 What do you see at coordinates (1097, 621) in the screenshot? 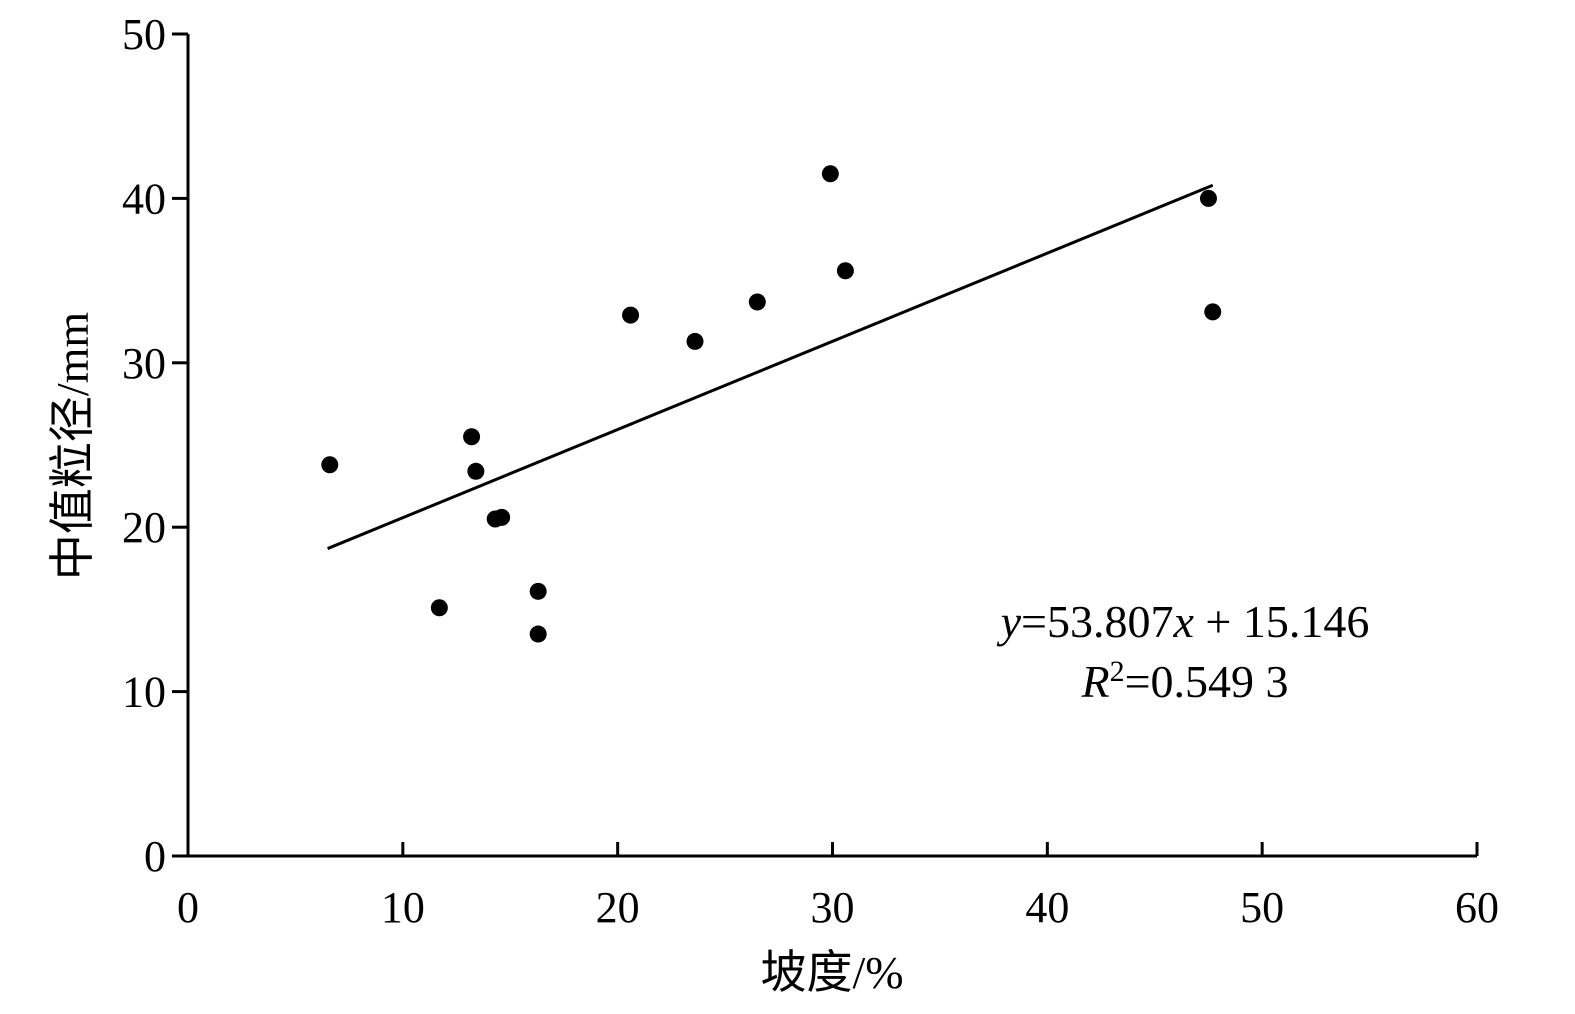
I see `equation-slope: =53.807` at bounding box center [1097, 621].